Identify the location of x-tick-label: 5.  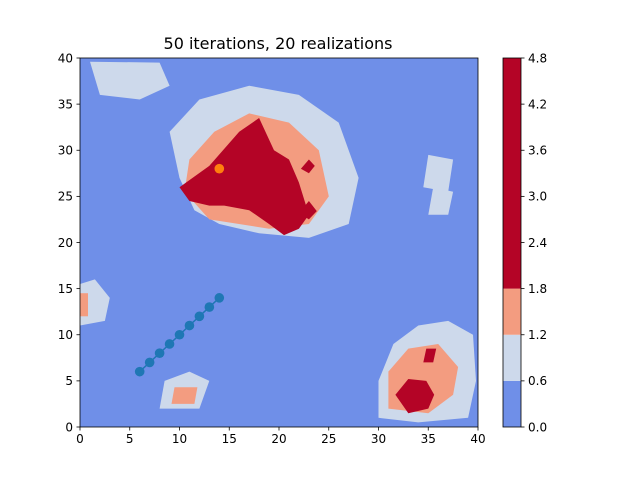
(130, 439).